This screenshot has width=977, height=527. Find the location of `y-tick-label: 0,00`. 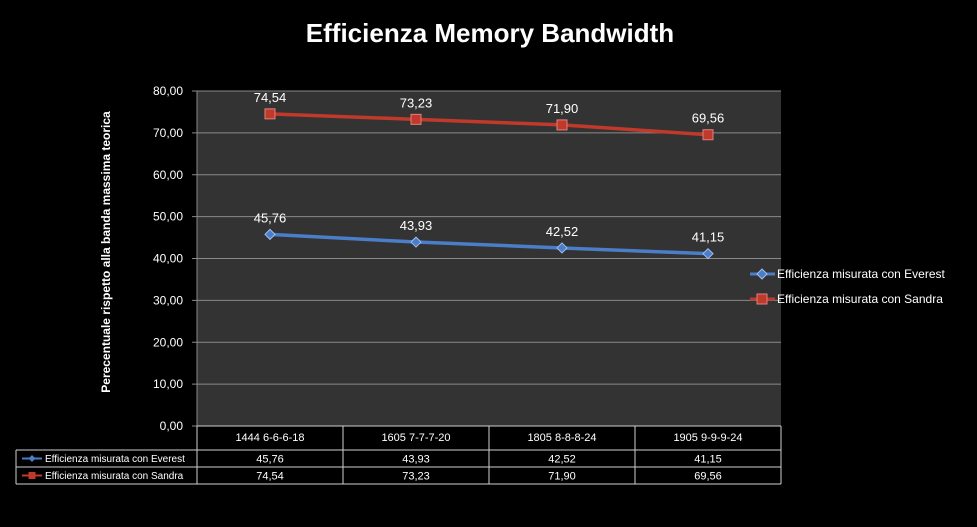

y-tick-label: 0,00 is located at coordinates (172, 426).